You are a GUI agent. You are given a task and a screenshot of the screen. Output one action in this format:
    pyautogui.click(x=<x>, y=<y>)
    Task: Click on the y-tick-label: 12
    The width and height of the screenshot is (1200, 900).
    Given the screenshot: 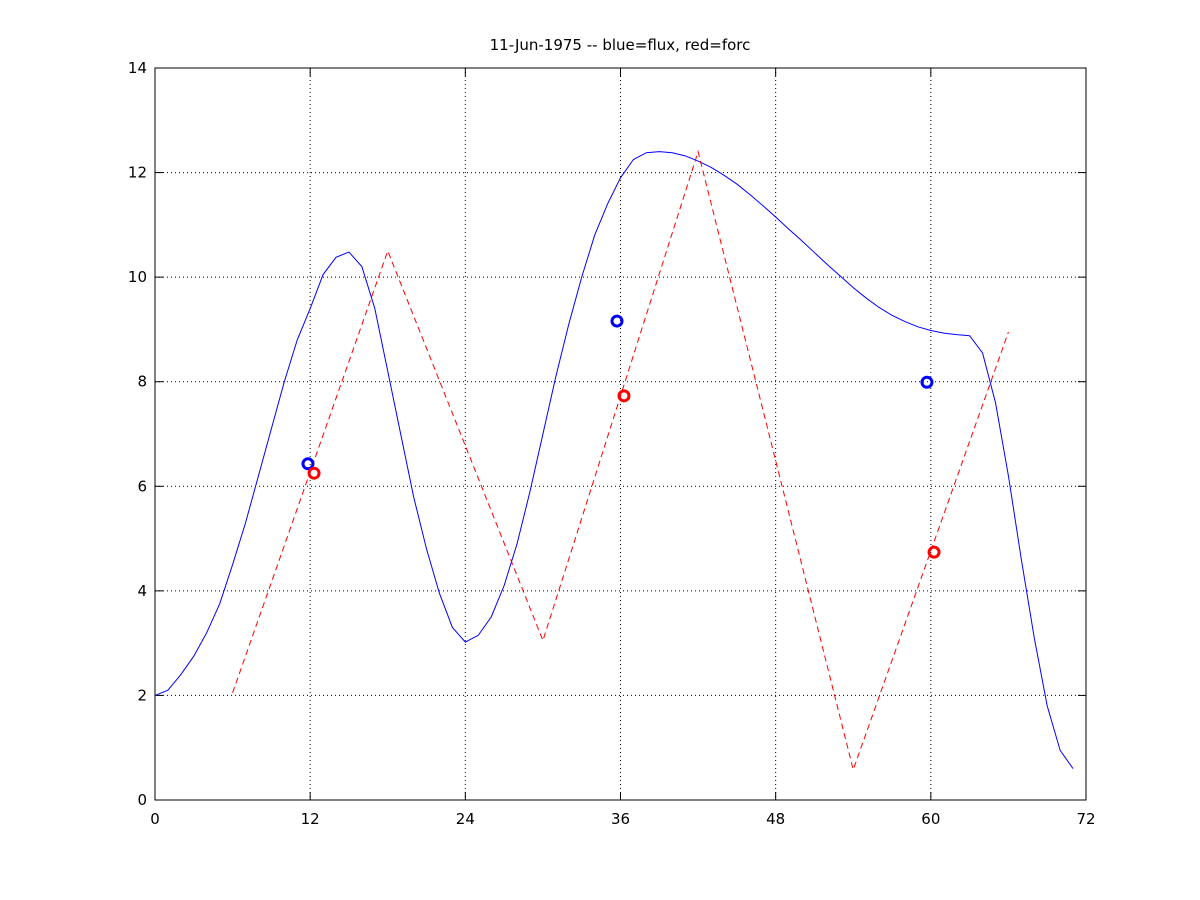 What is the action you would take?
    pyautogui.click(x=137, y=173)
    